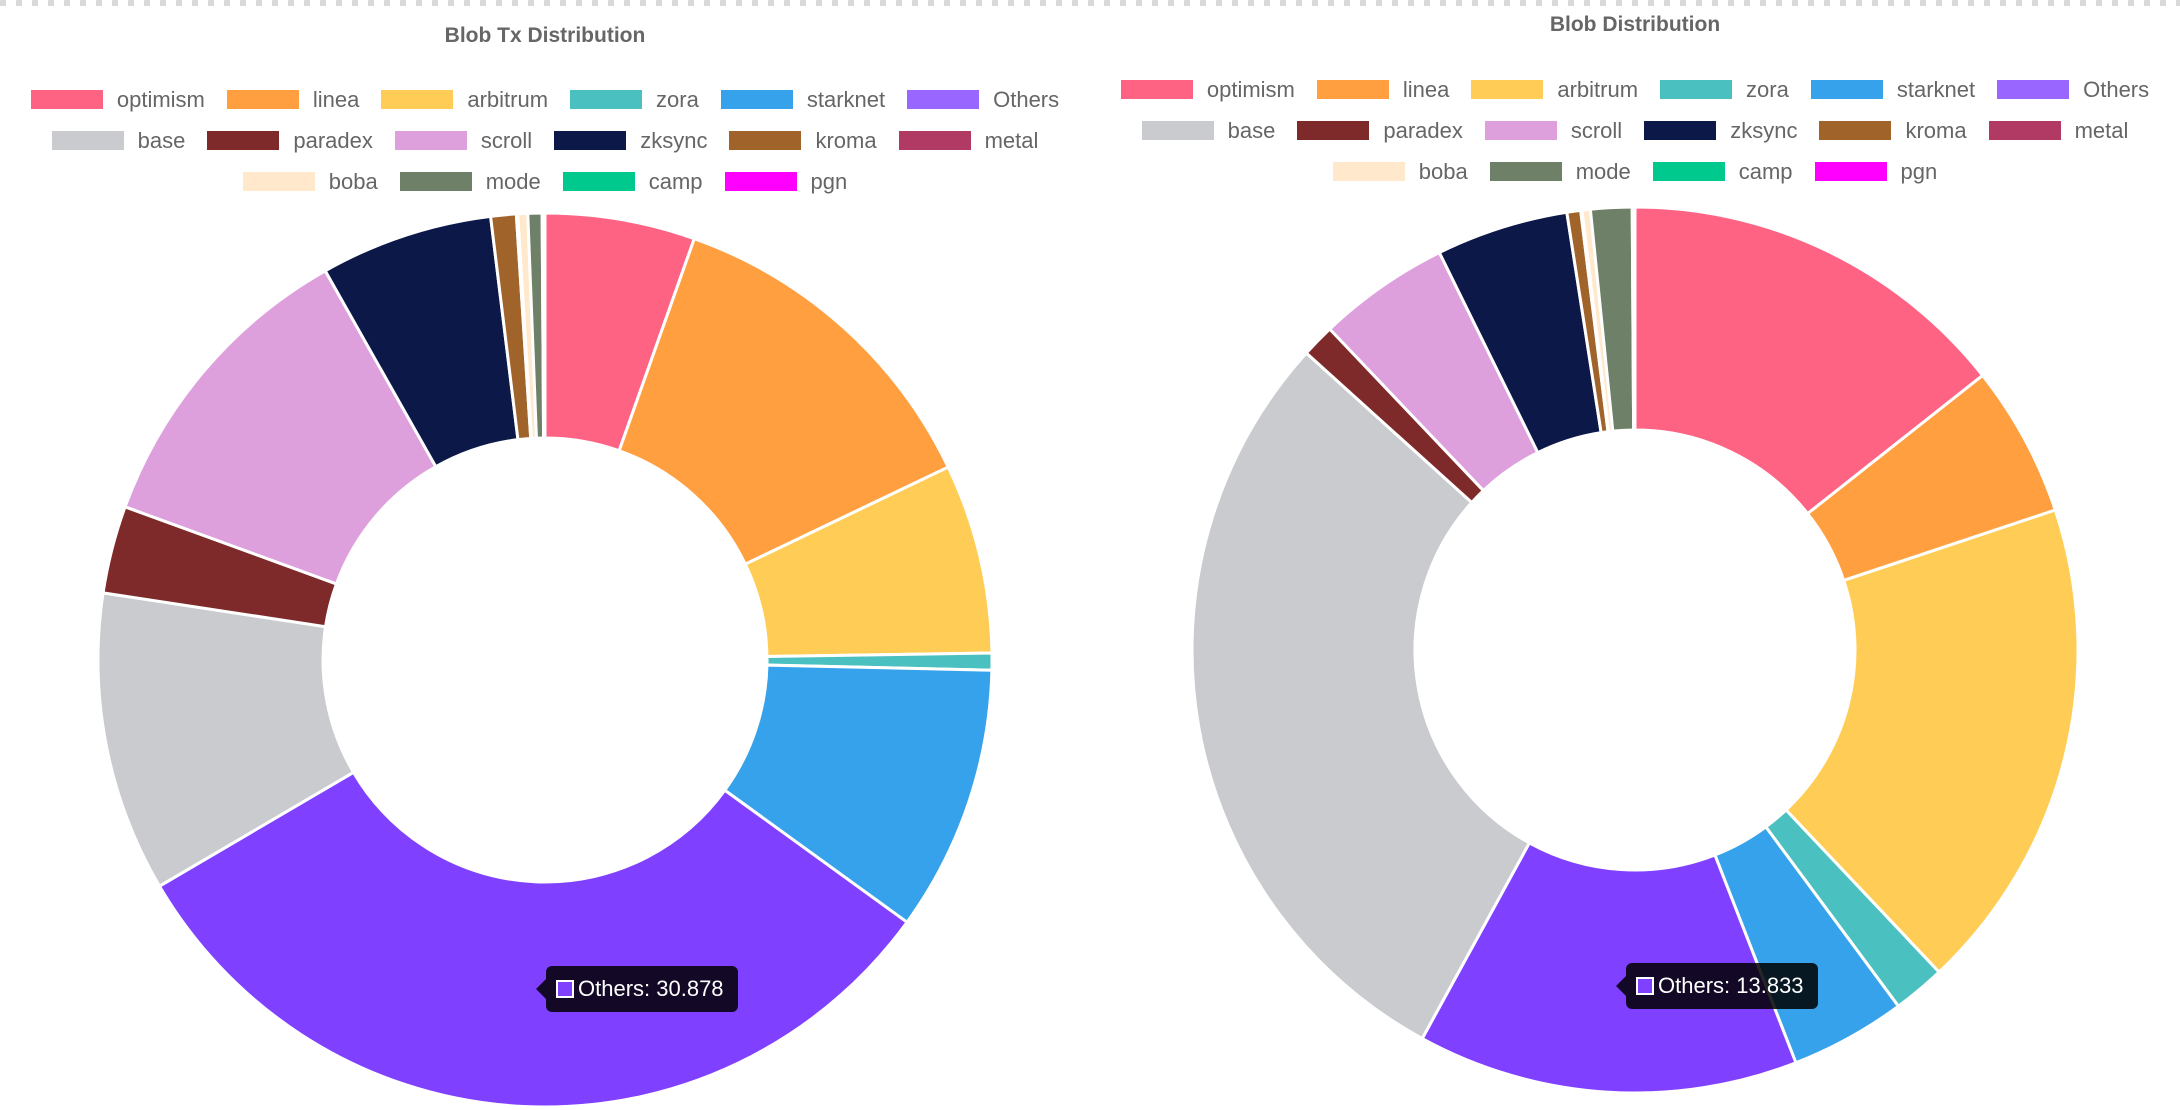 The image size is (2180, 1110). Describe the element at coordinates (1603, 171) in the screenshot. I see `legend-label: mode` at that location.